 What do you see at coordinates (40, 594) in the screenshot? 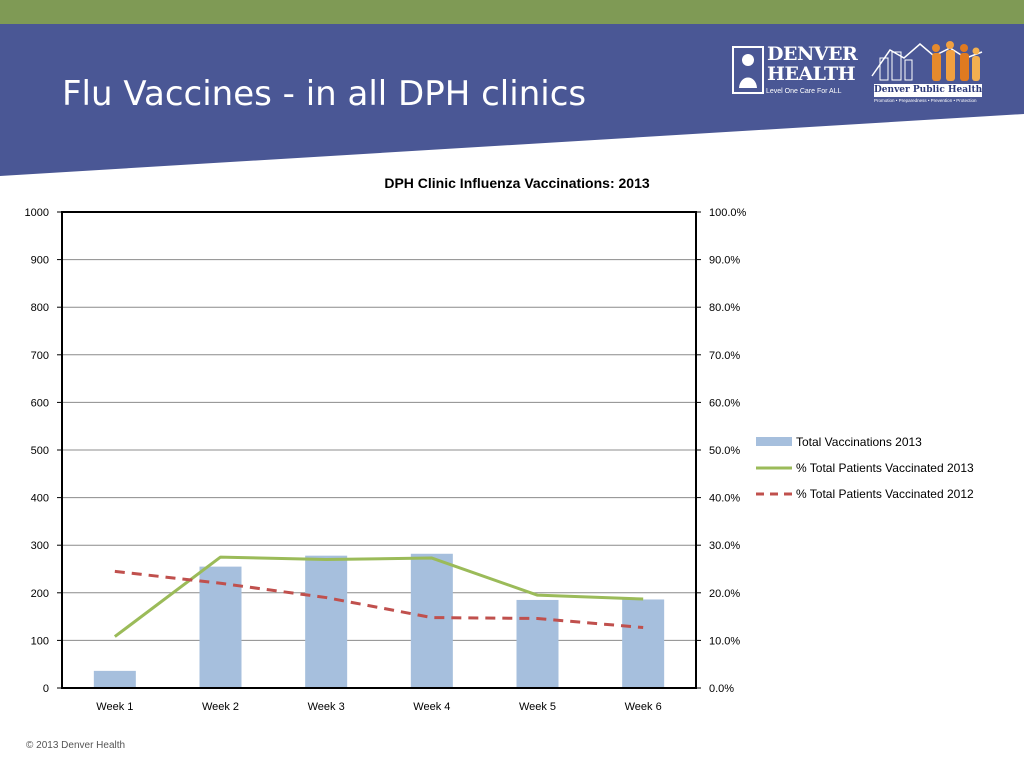
I see `y-left-tick-label: 200` at bounding box center [40, 594].